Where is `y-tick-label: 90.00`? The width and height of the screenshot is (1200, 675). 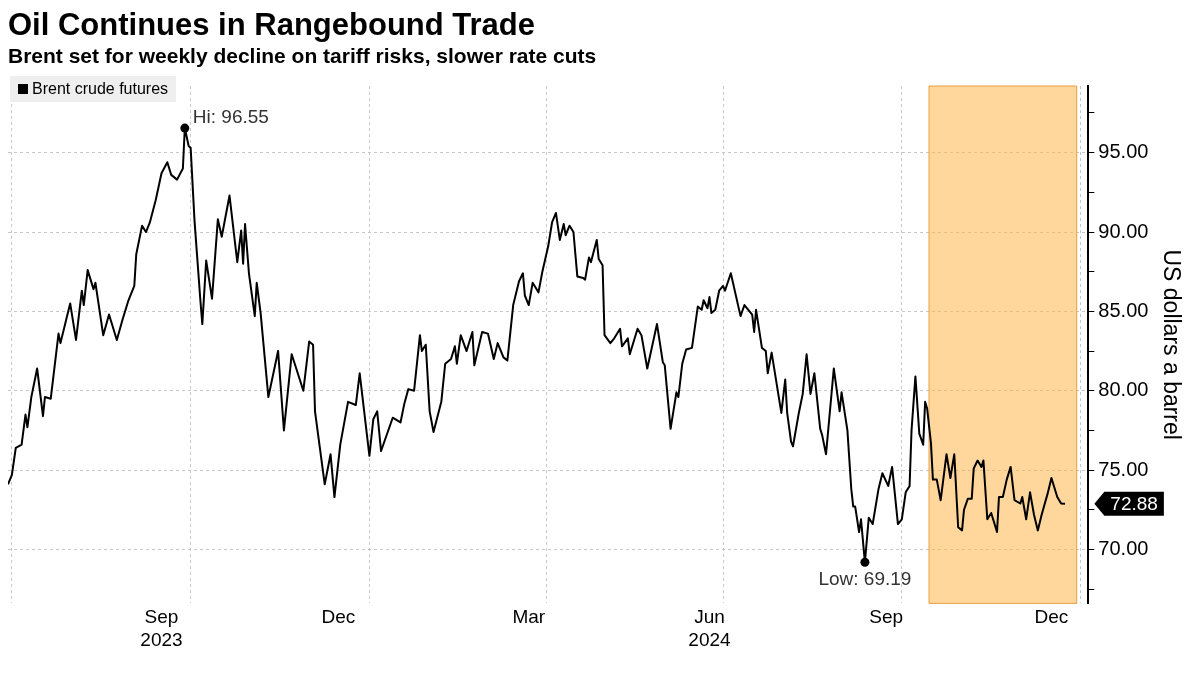 y-tick-label: 90.00 is located at coordinates (1123, 230).